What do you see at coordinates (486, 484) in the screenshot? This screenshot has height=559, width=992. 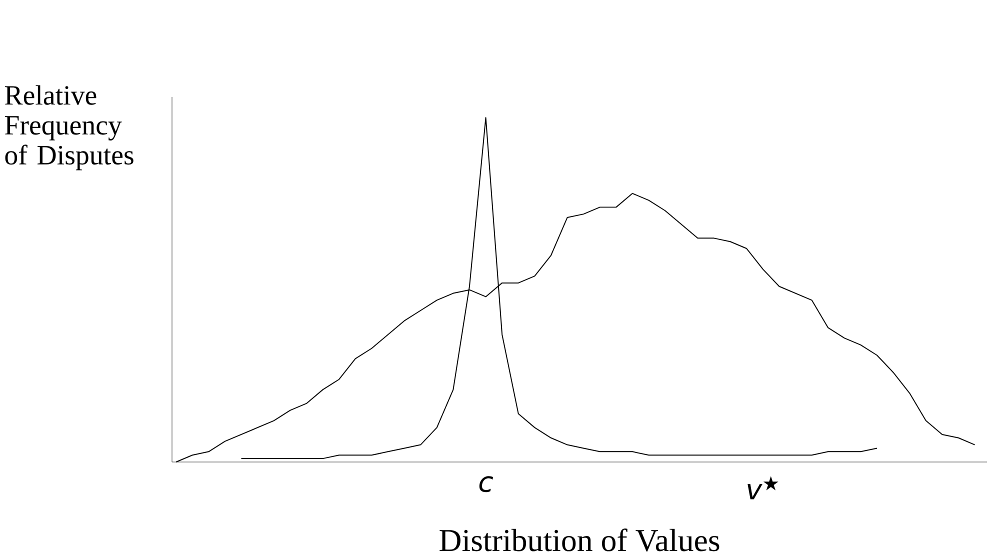 I see `x-tick-label: c` at bounding box center [486, 484].